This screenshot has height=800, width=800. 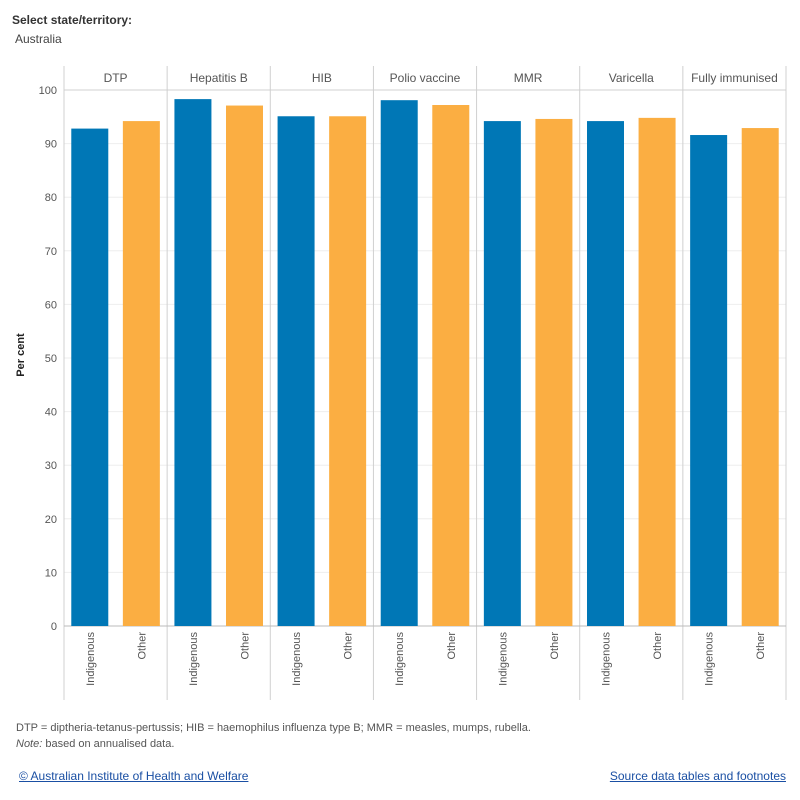 I want to click on y-tick-label: 80, so click(x=51, y=198).